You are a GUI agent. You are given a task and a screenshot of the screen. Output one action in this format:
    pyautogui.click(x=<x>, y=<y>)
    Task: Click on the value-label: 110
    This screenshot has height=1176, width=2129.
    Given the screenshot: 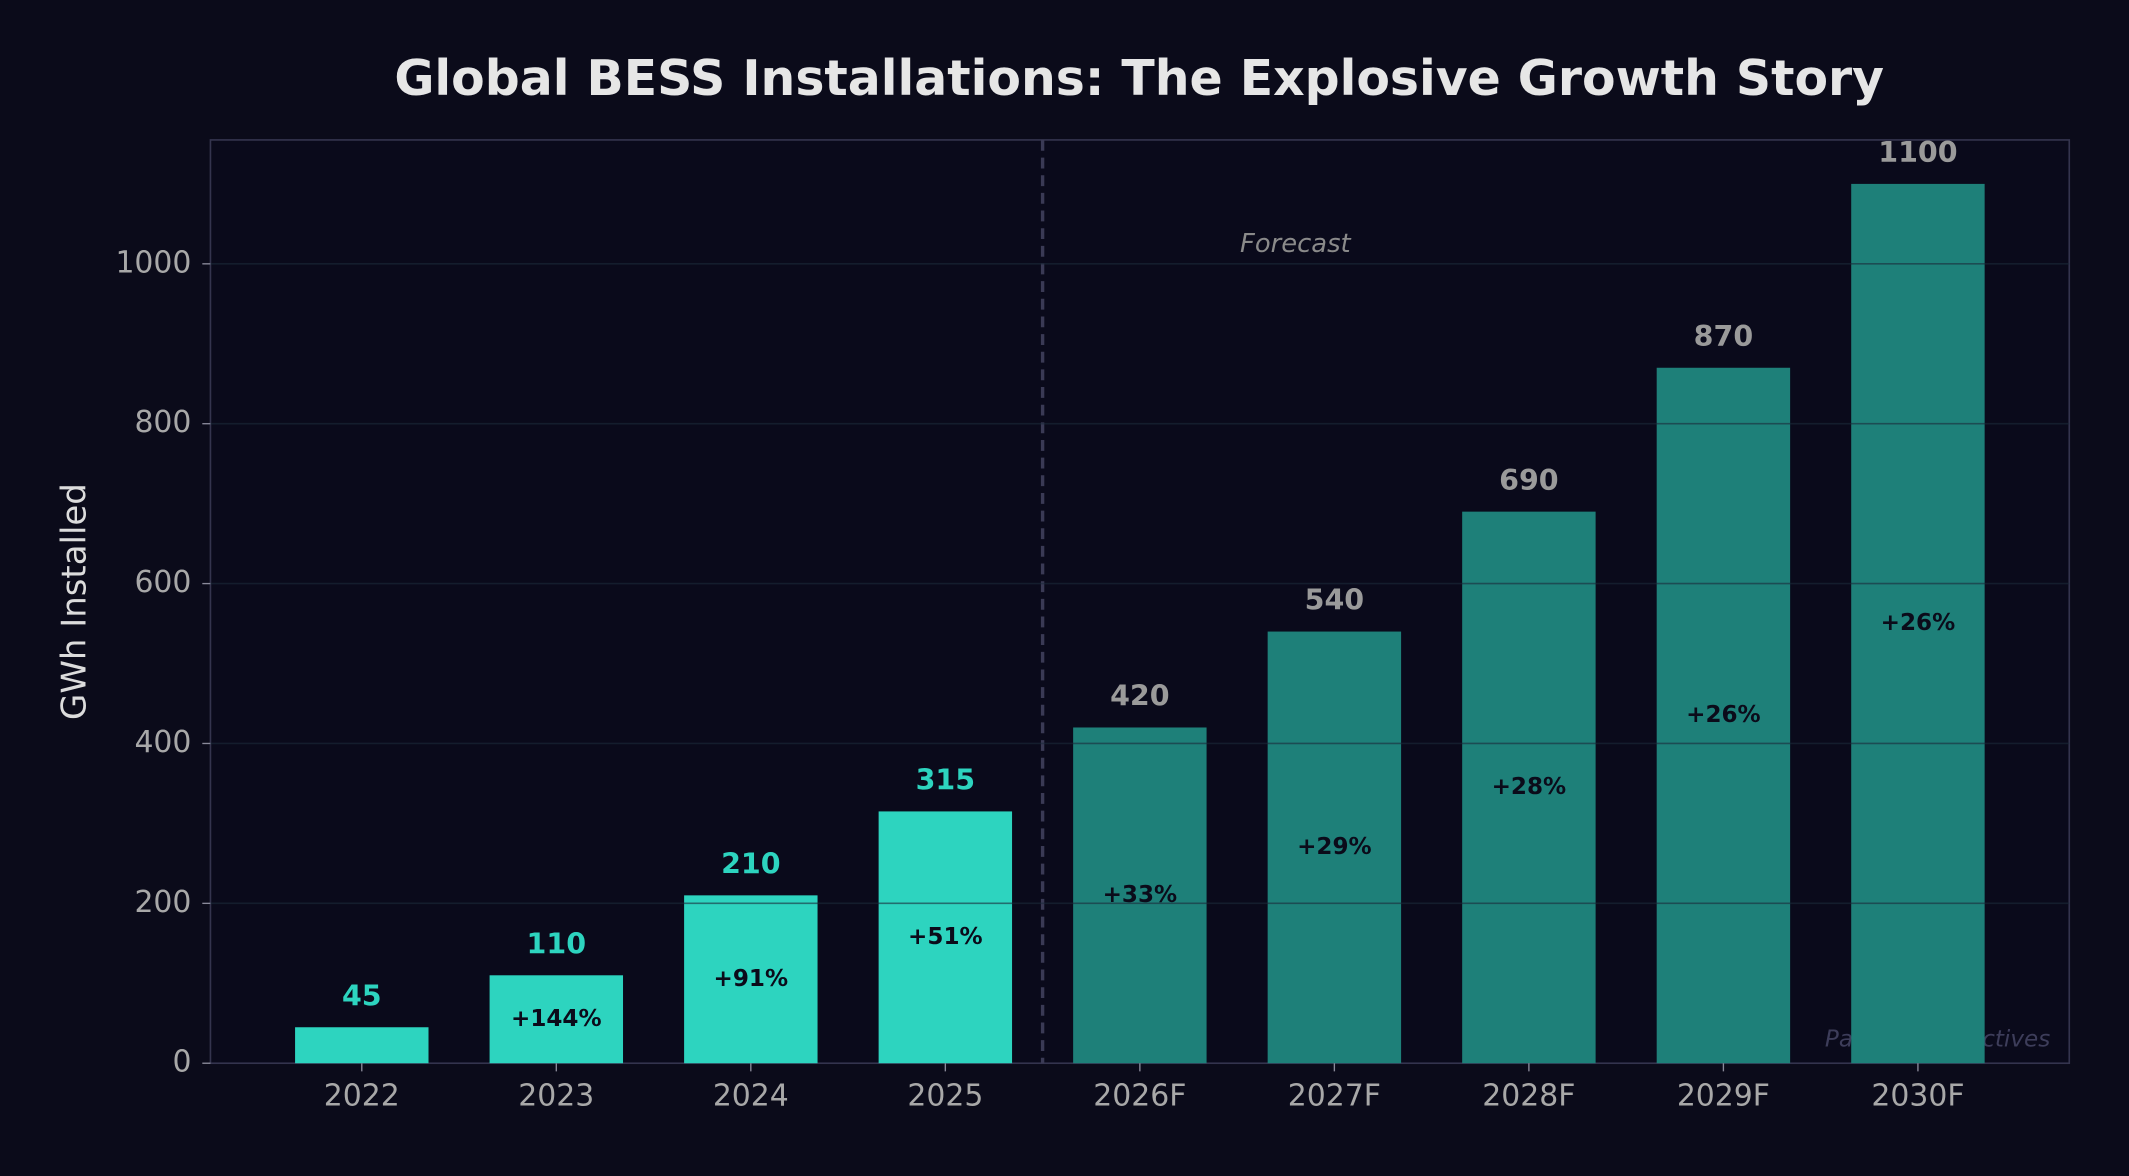 What is the action you would take?
    pyautogui.click(x=557, y=943)
    